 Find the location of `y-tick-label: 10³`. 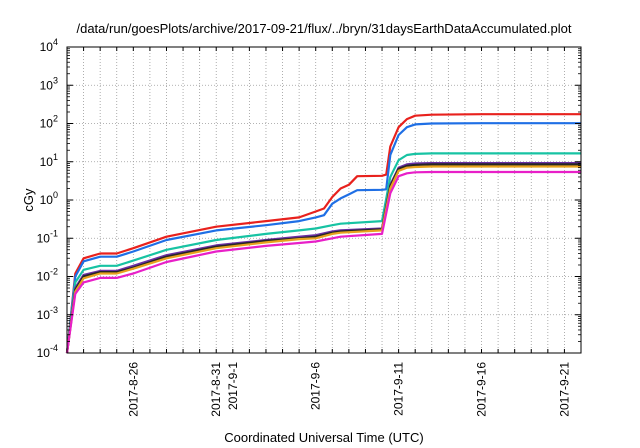

y-tick-label: 10³ is located at coordinates (49, 83).